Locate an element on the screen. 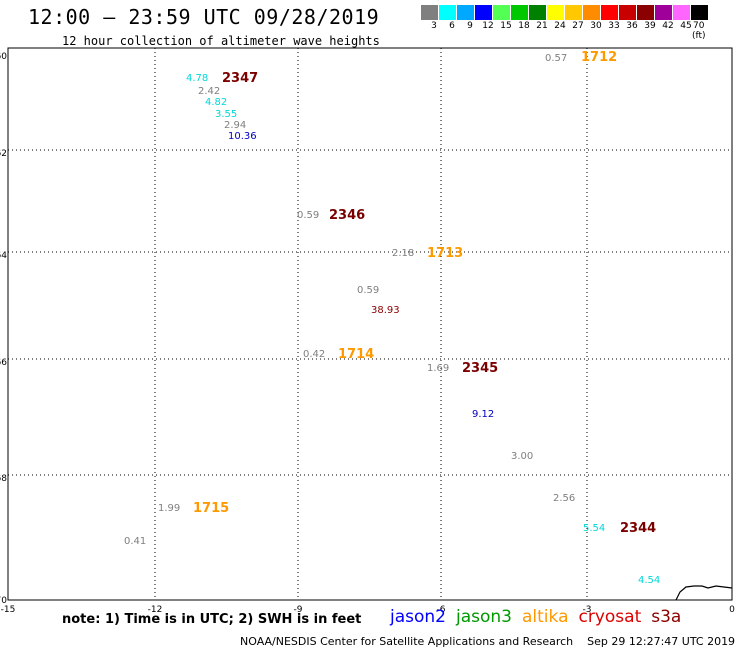  satellite-legend: jason2 jason3 altika cryosat s3a is located at coordinates (540, 617).